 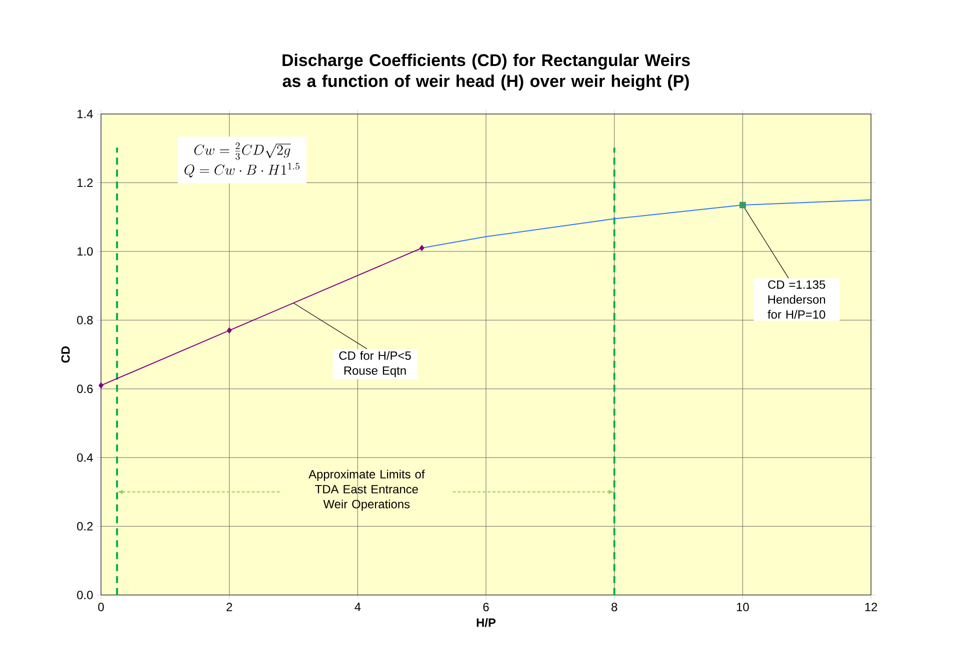 What do you see at coordinates (742, 607) in the screenshot?
I see `x-tick-label: 10` at bounding box center [742, 607].